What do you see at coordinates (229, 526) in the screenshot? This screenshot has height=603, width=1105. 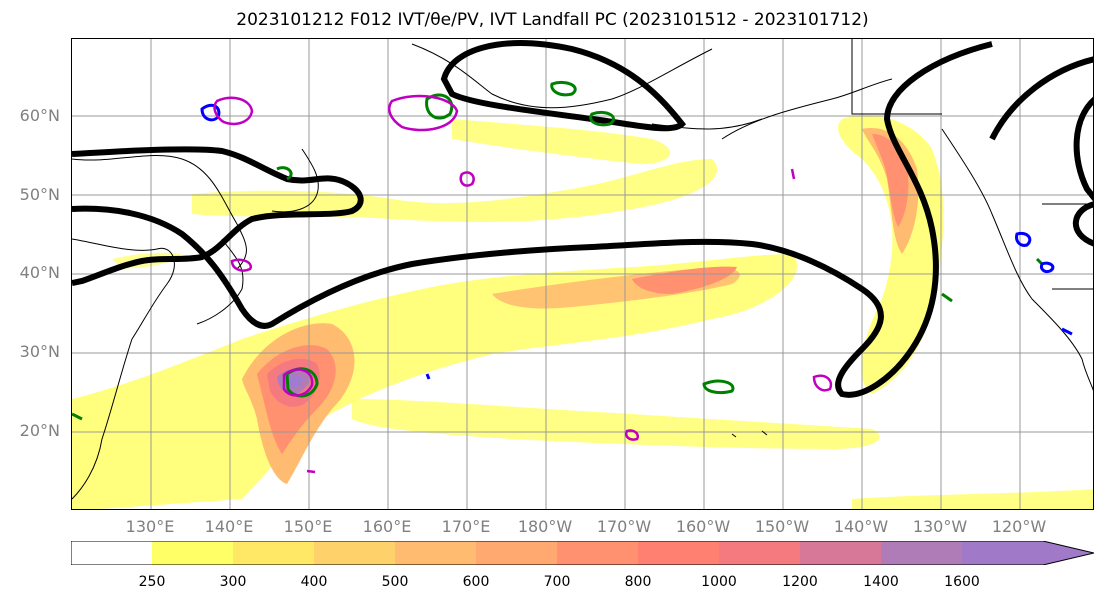 I see `lon-label-140e: 140°E` at bounding box center [229, 526].